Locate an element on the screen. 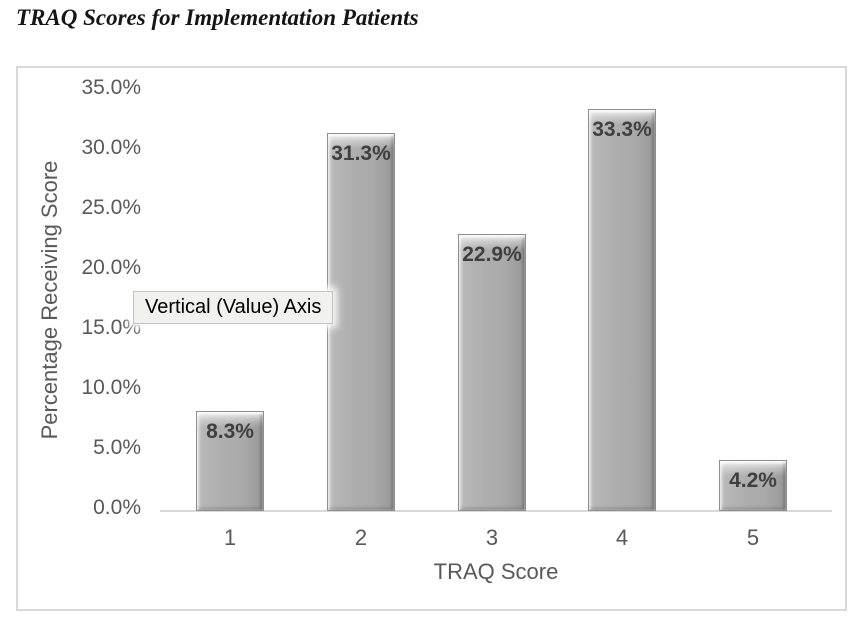 This screenshot has width=864, height=620. y-tick-label: 0.0% is located at coordinates (117, 507).